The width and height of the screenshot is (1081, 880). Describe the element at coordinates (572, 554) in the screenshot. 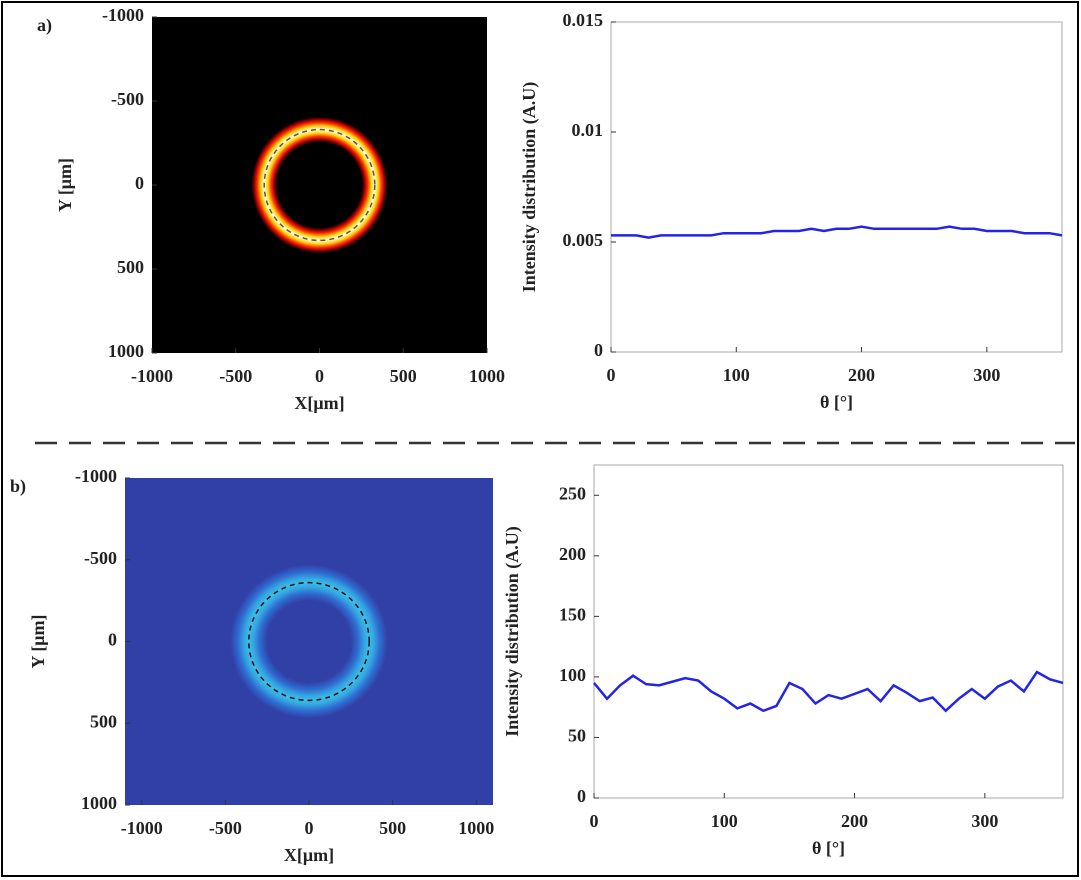

I see `y-tick-label: 200` at that location.